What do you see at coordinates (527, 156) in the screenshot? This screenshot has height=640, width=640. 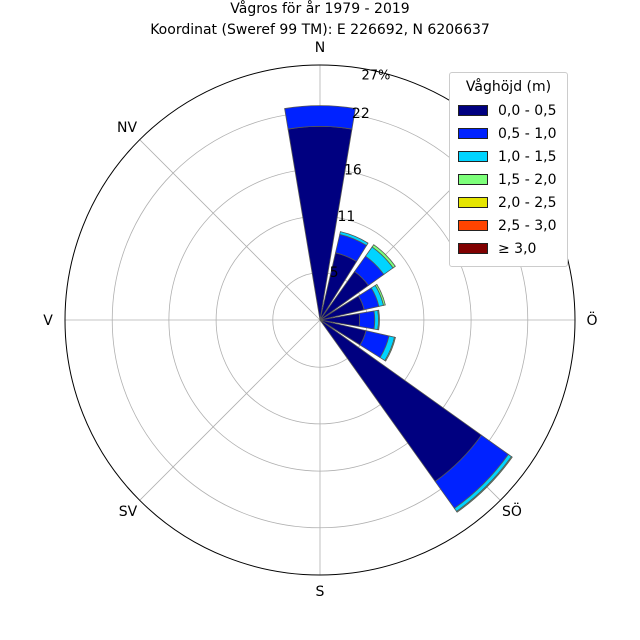 I see `legend-label: 1,0 - 1,5` at bounding box center [527, 156].